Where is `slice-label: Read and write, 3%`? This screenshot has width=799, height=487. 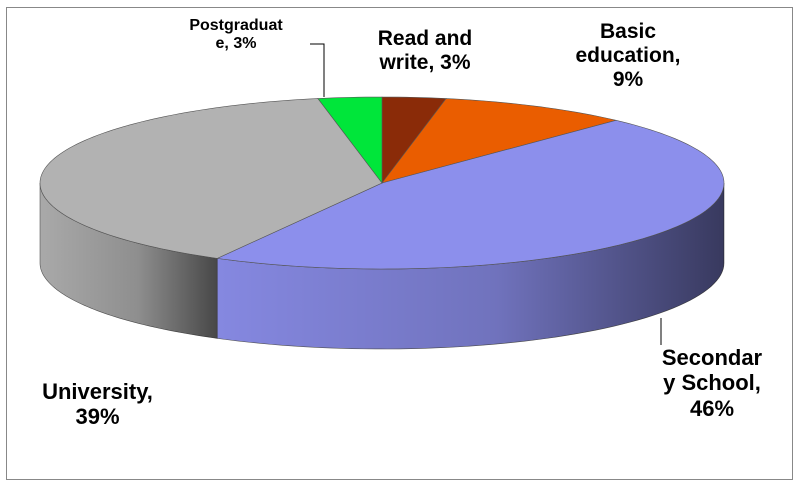
slice-label: Read and write, 3% is located at coordinates (425, 51).